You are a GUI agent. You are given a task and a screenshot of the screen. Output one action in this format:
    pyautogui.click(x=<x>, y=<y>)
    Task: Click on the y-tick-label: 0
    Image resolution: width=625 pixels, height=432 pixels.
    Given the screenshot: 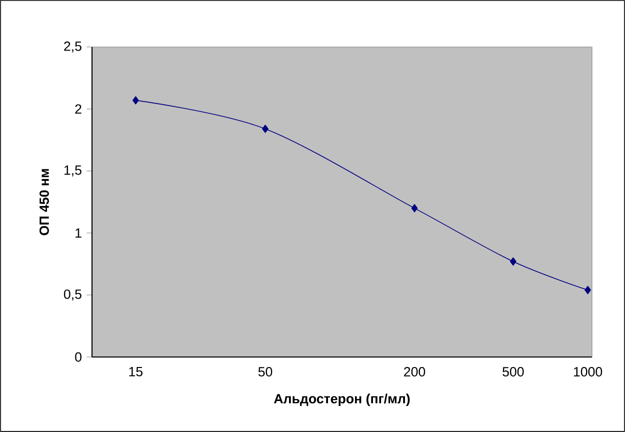 What is the action you would take?
    pyautogui.click(x=78, y=357)
    